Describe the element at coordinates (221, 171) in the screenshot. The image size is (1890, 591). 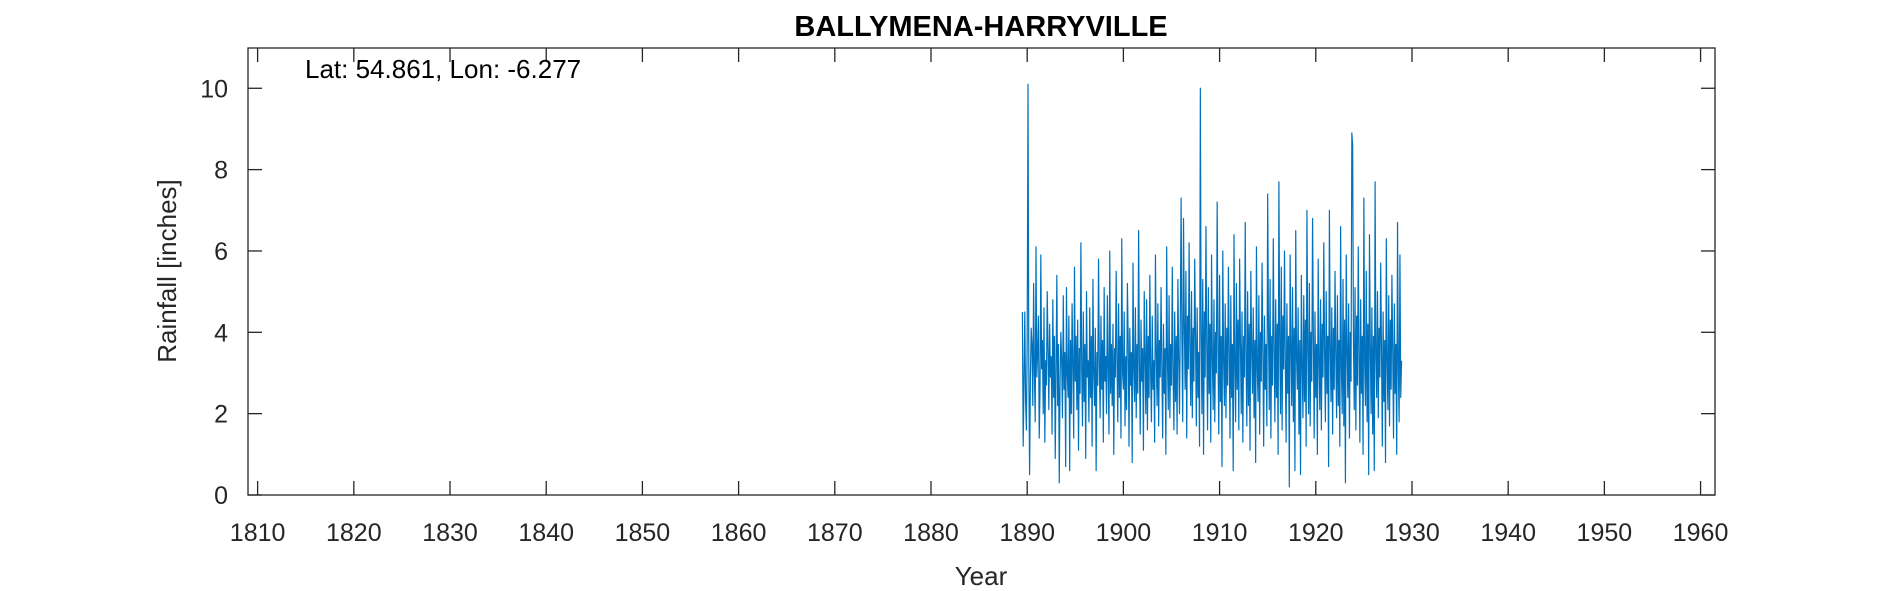
I see `y-tick-label: 8` at that location.